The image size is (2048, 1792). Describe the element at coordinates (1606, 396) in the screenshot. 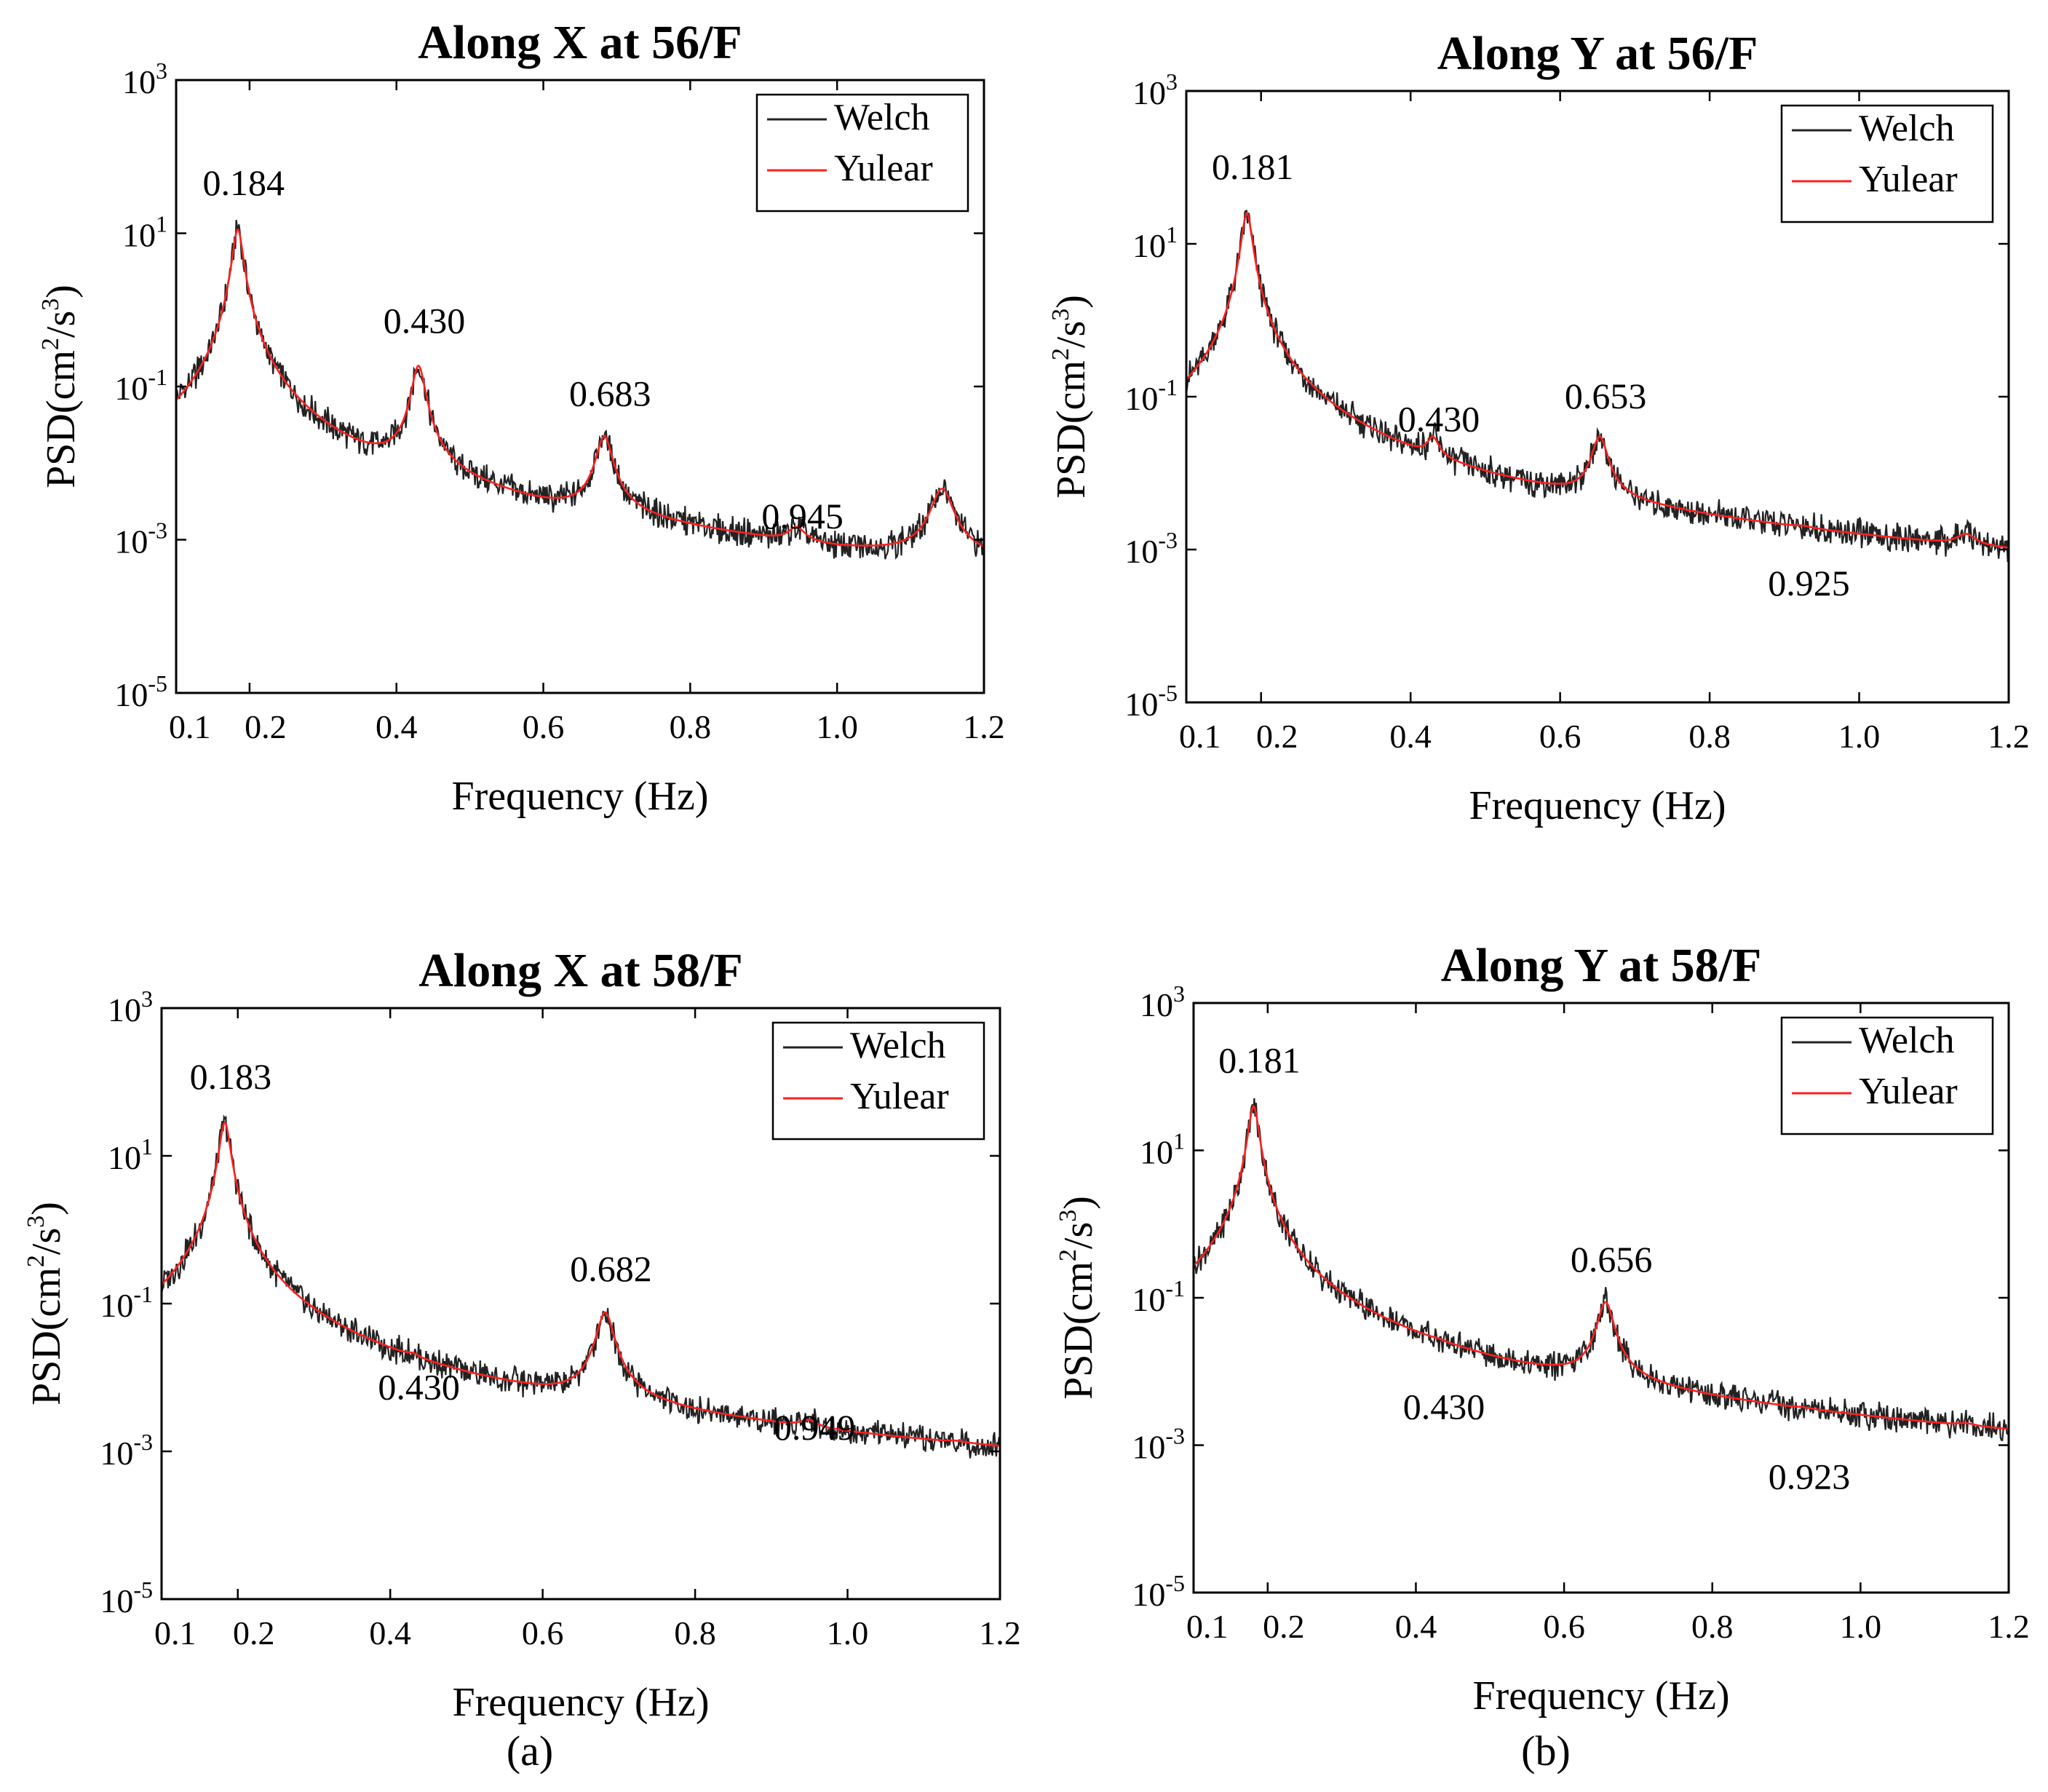

I see `peak-label-0-653: 0.653` at that location.